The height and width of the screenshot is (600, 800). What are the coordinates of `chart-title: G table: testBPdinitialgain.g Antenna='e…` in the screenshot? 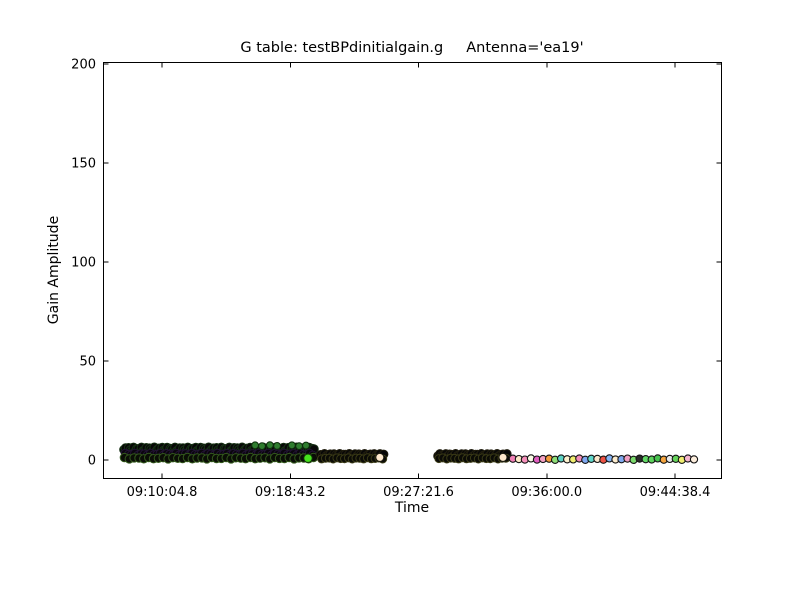 It's located at (411, 48).